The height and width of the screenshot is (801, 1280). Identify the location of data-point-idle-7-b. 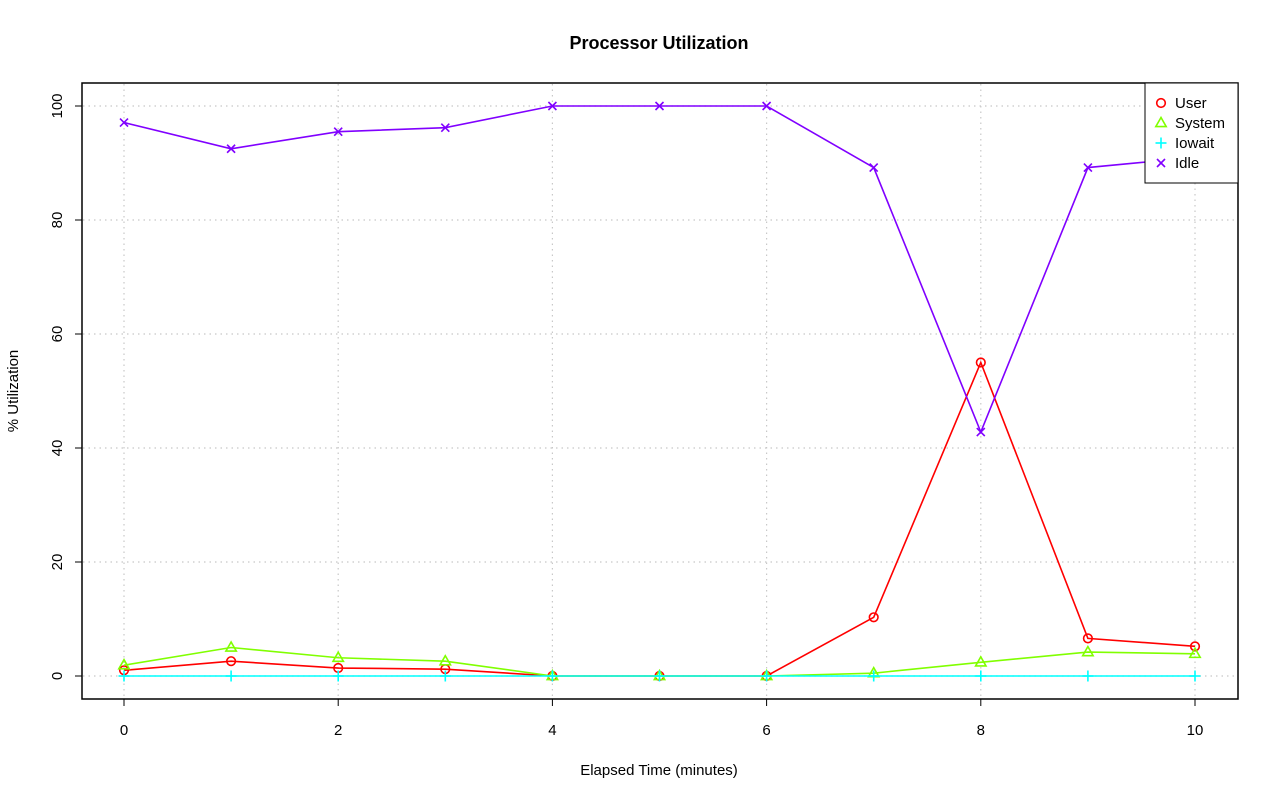
(874, 167).